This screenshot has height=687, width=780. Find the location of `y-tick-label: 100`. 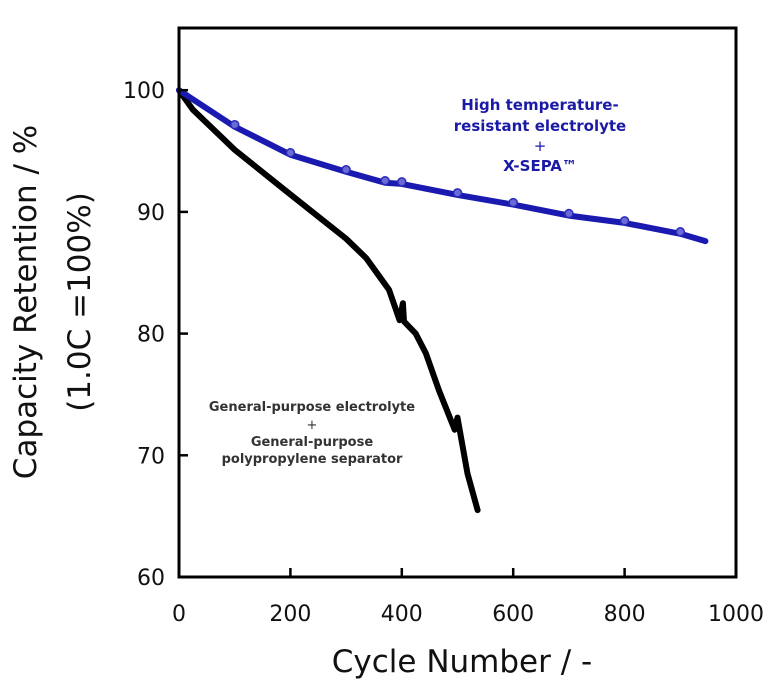

y-tick-label: 100 is located at coordinates (144, 91).